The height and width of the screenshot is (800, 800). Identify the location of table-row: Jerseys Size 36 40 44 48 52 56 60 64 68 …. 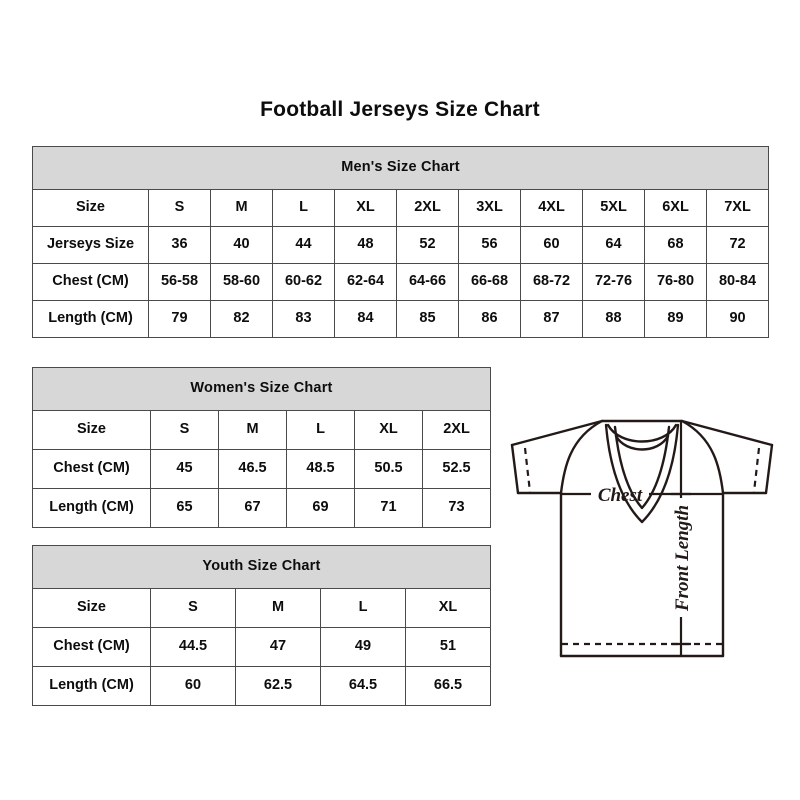
(401, 245).